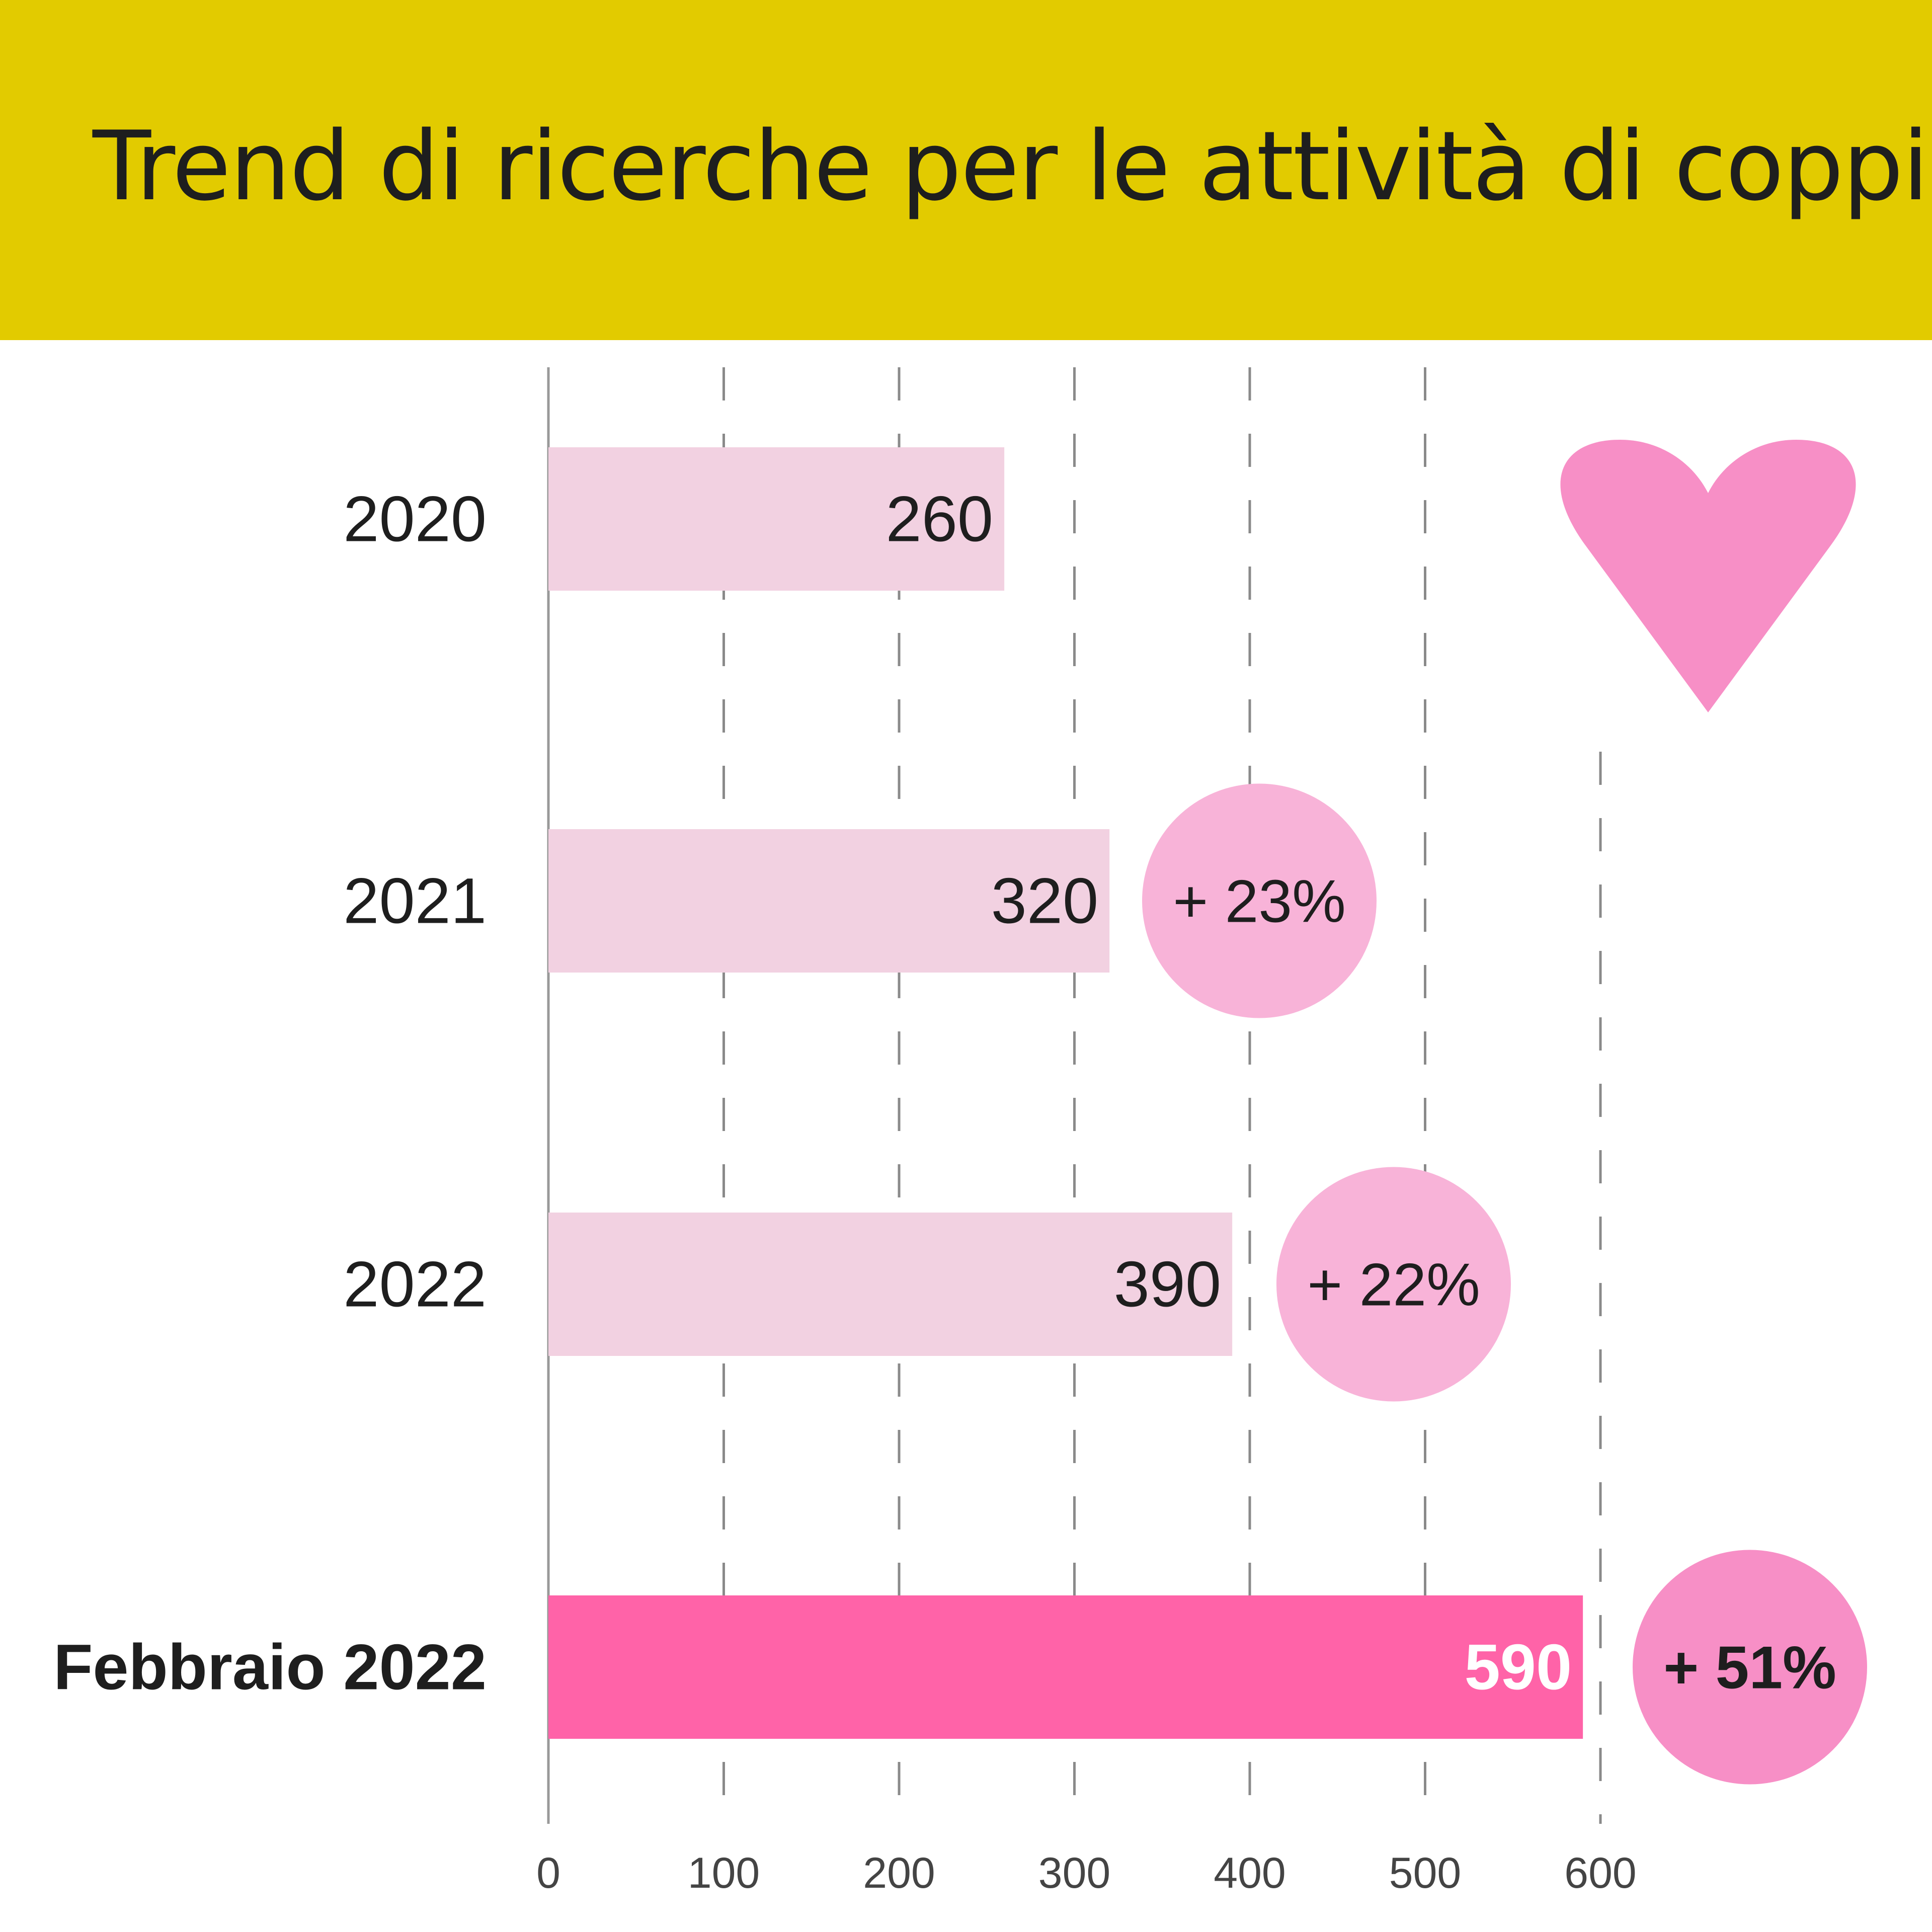 This screenshot has height=1932, width=1932. Describe the element at coordinates (724, 1873) in the screenshot. I see `x-tick-label: 100` at that location.